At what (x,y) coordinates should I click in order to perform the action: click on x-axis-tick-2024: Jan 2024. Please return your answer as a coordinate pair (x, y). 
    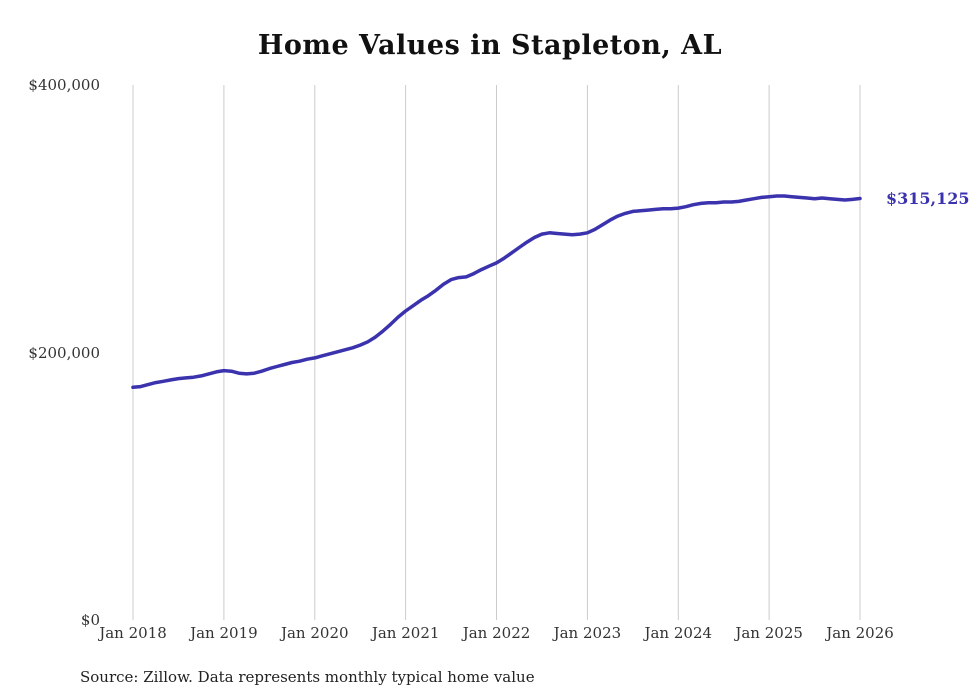
    Looking at the image, I should click on (678, 633).